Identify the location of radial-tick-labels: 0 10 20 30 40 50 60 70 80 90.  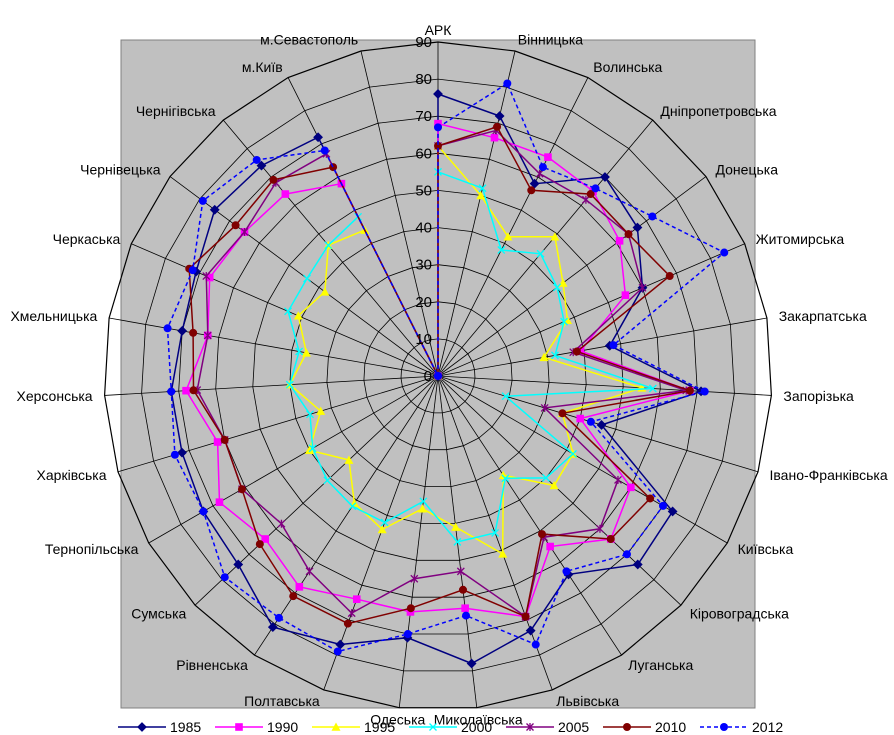
(423, 209).